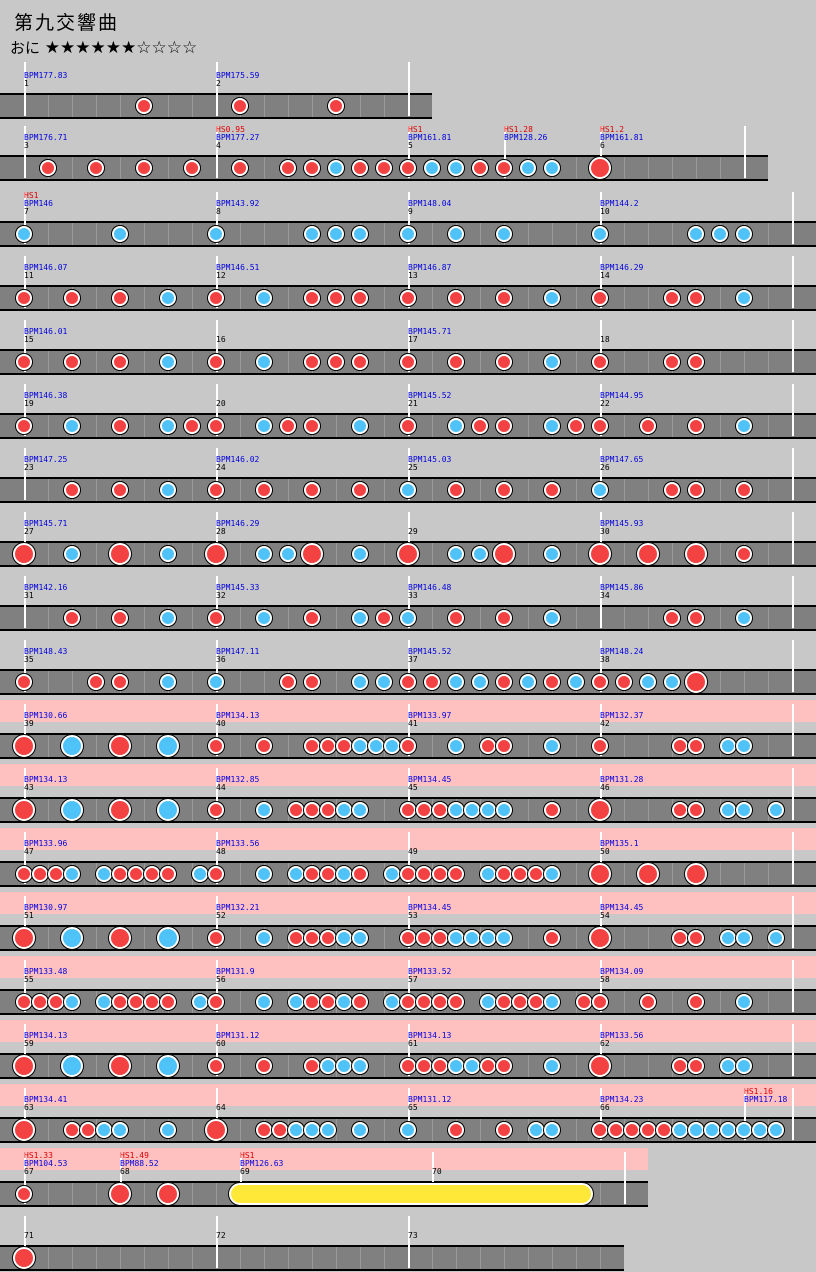 The width and height of the screenshot is (816, 1272). I want to click on big-ka-note, so click(168, 810).